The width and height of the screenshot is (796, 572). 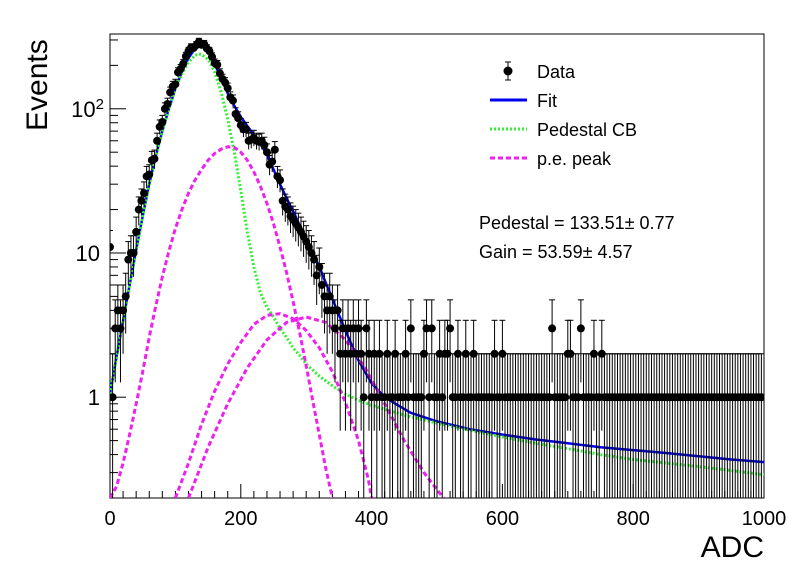 I want to click on y-tick-label: 10, so click(x=88, y=253).